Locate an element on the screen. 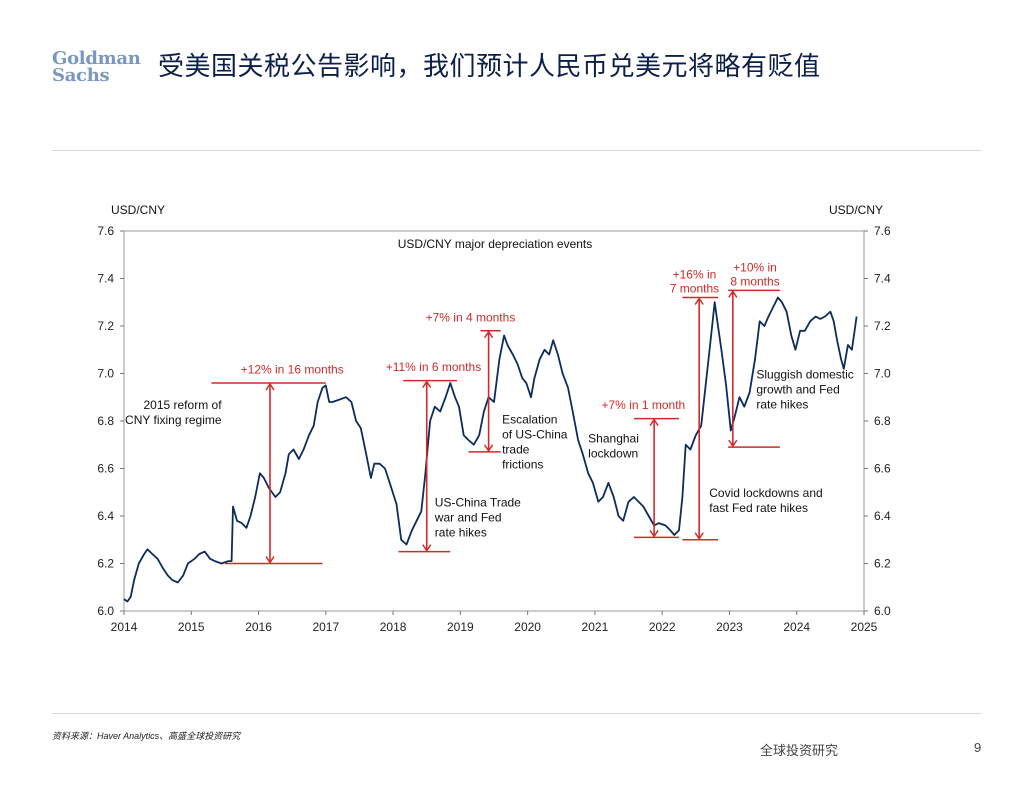  event-note: CNY fixing regime is located at coordinates (173, 420).